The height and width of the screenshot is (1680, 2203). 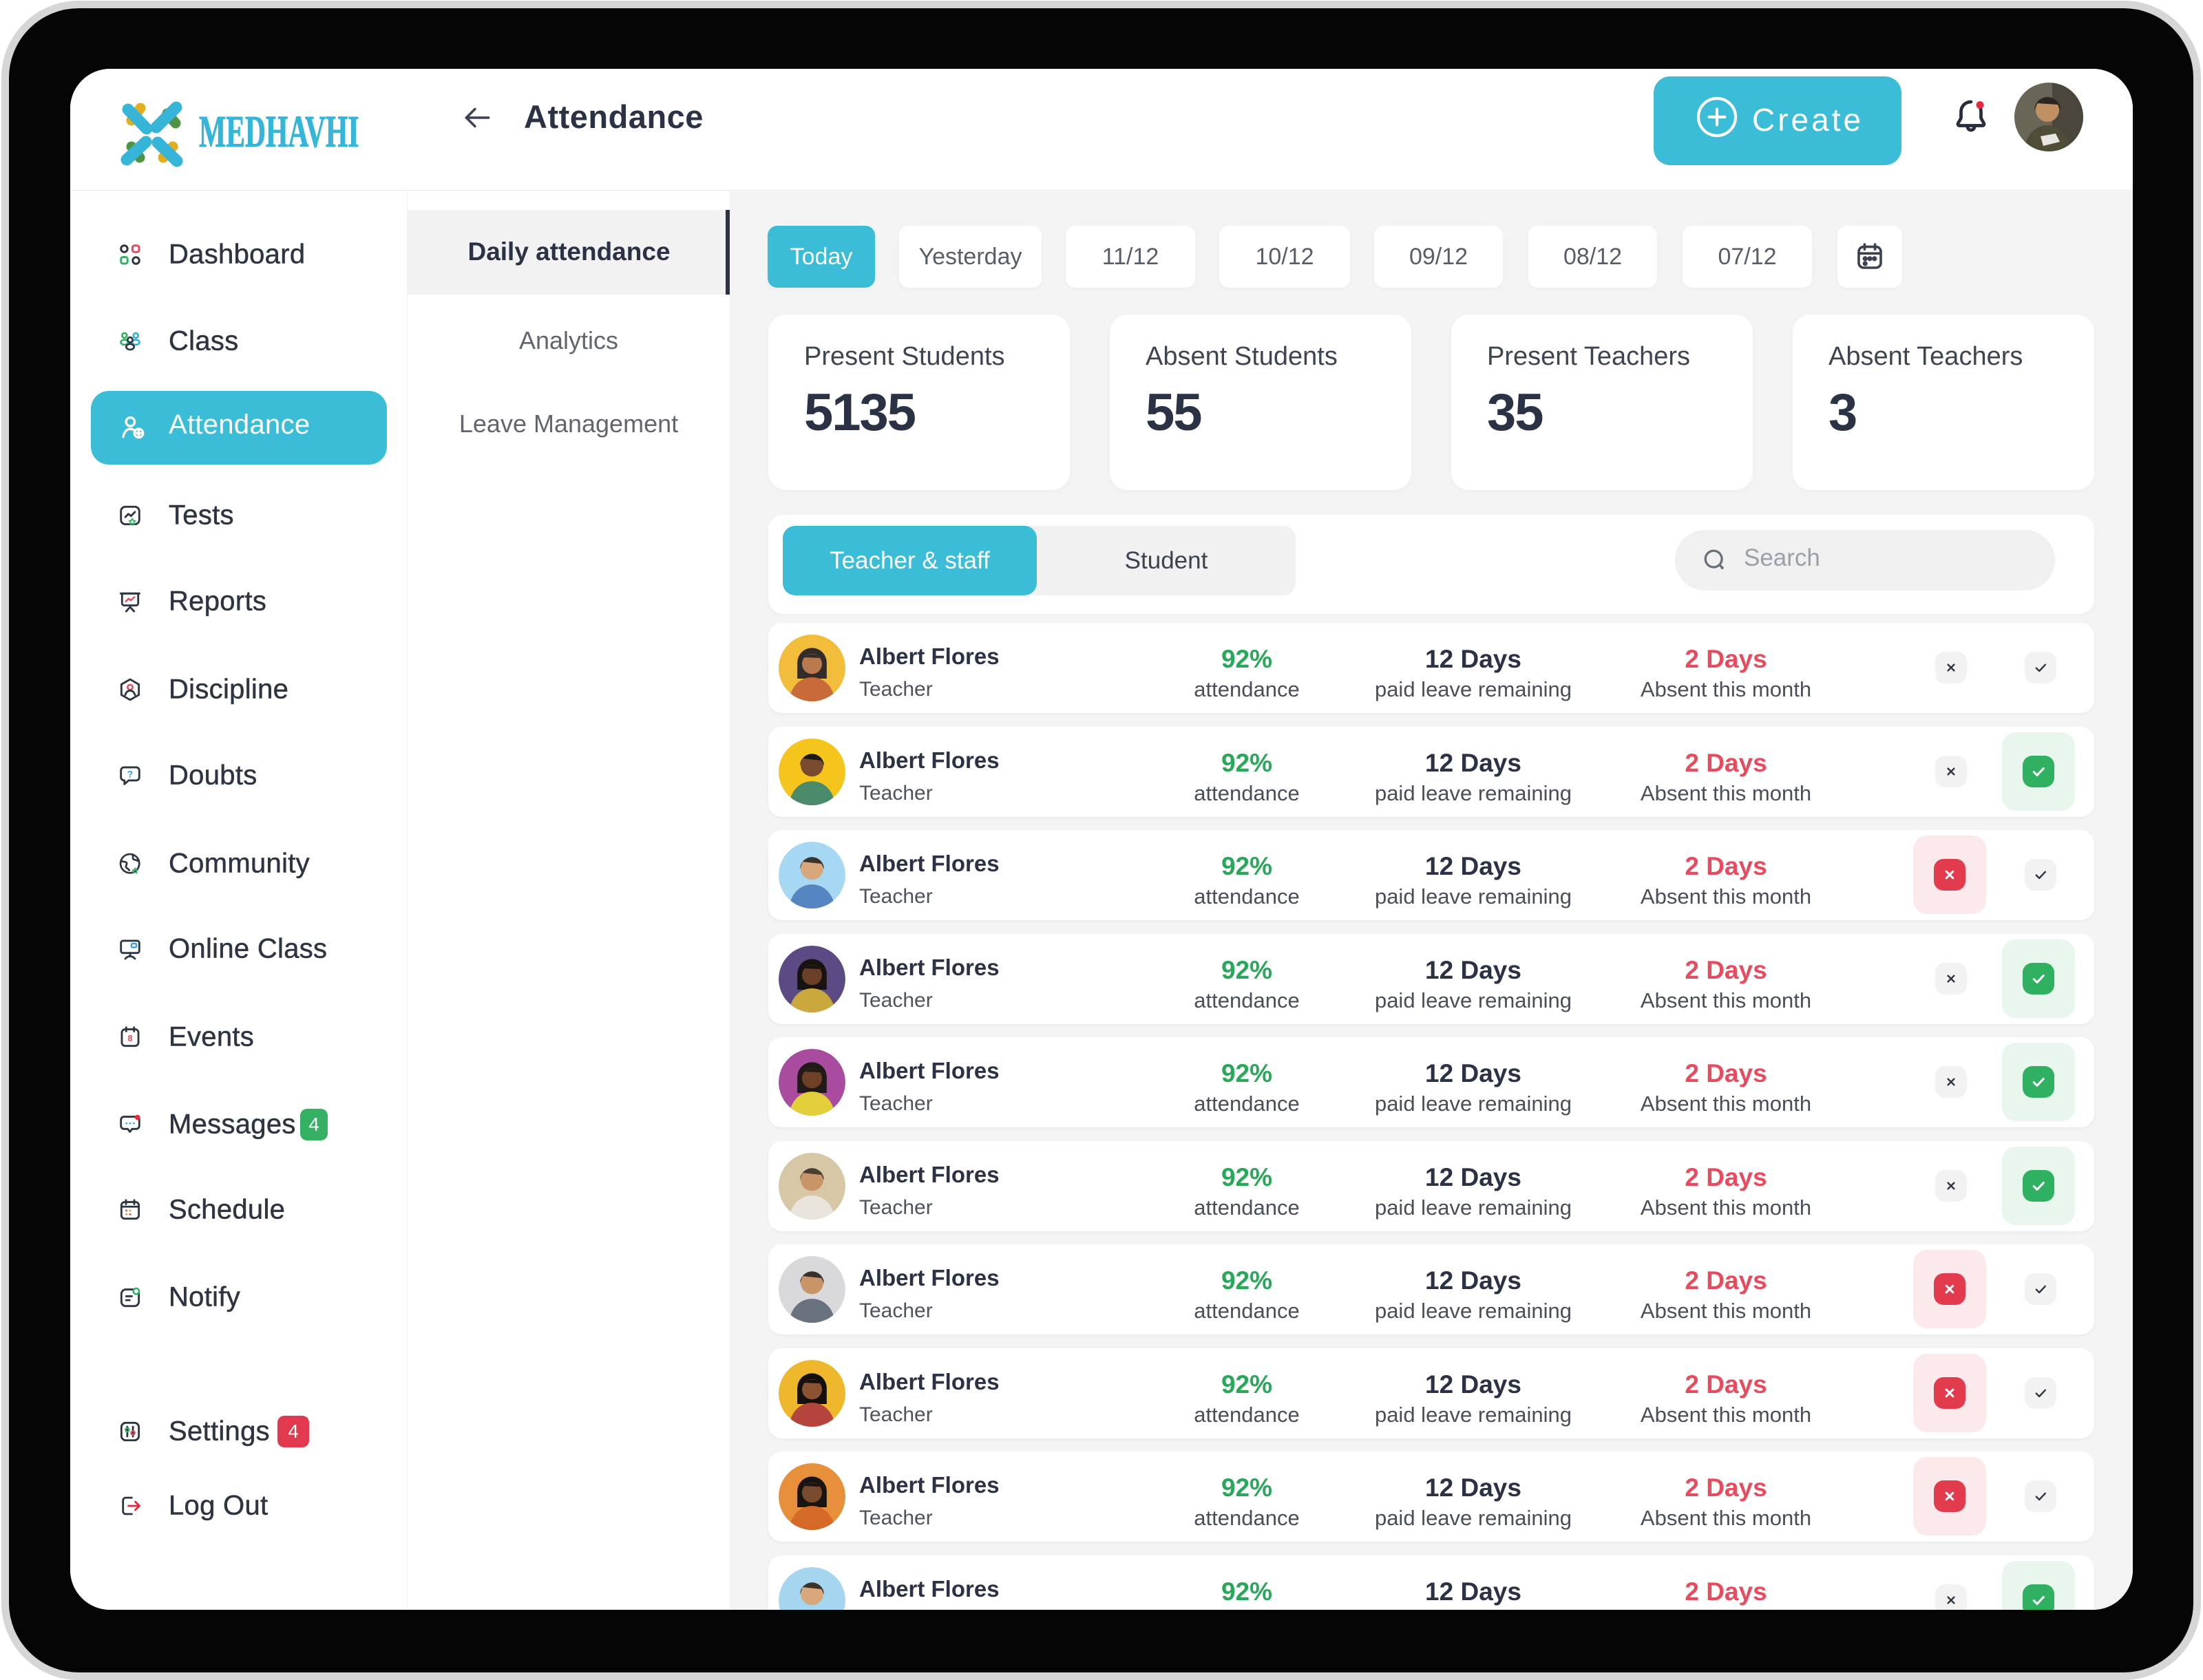 I want to click on svg-text: 8, so click(x=129, y=1038).